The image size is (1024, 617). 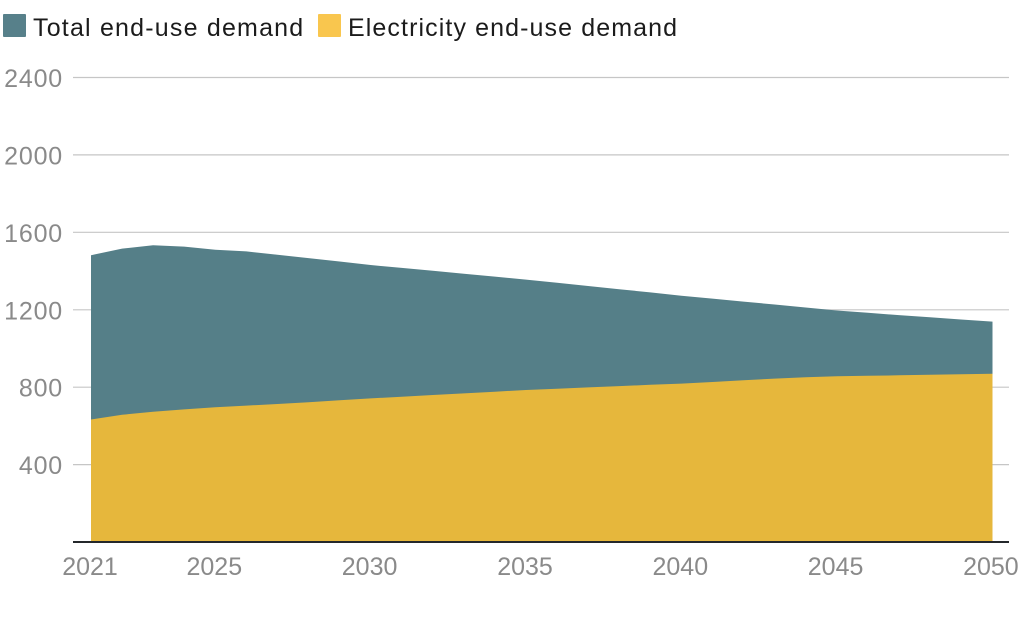 I want to click on svg-text: 2045, so click(x=836, y=567).